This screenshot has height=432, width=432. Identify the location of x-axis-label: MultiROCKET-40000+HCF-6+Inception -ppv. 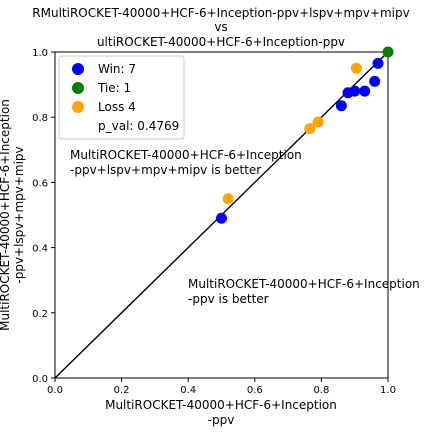
(221, 412).